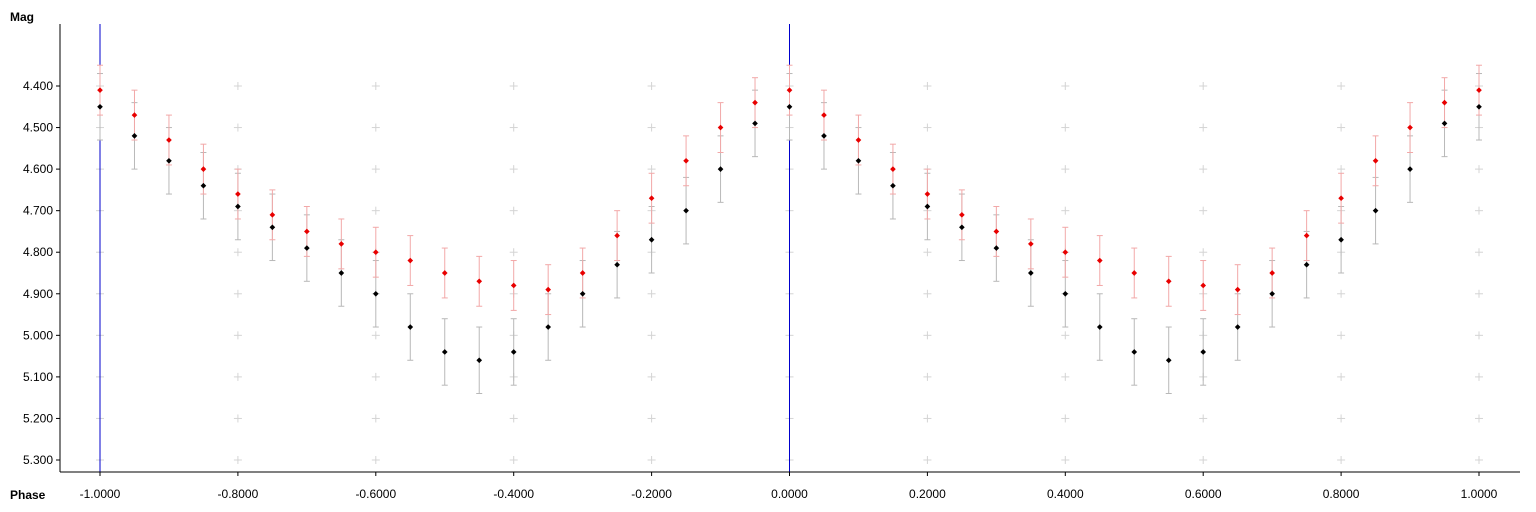 The height and width of the screenshot is (512, 1536). Describe the element at coordinates (38, 128) in the screenshot. I see `y-tick-label: 4.500` at that location.